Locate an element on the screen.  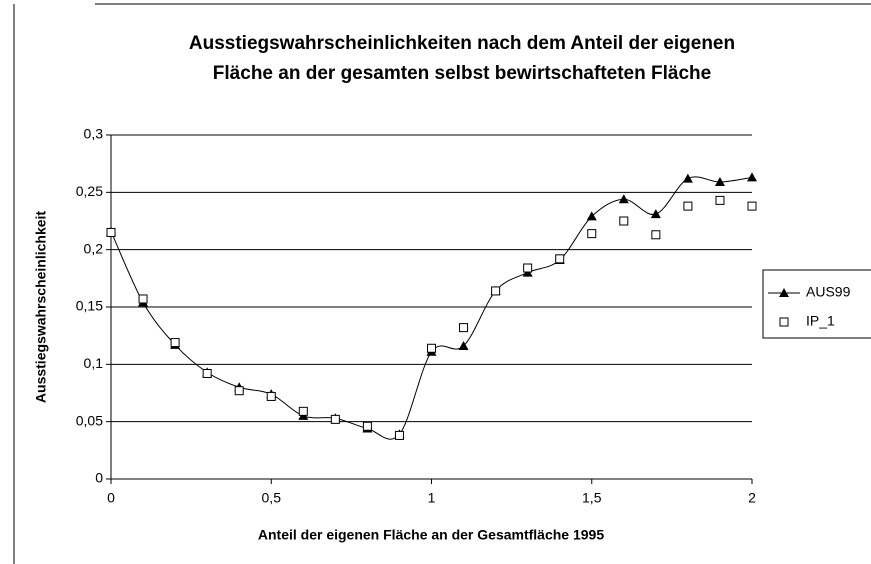
legend-label: AUS99 is located at coordinates (828, 292).